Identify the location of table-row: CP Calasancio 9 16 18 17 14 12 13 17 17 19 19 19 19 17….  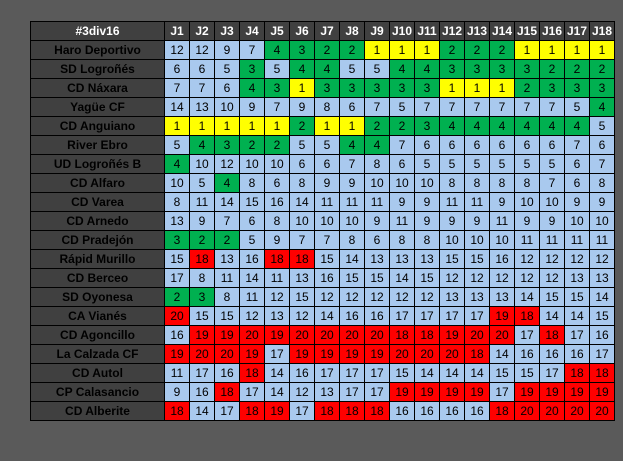
(322, 392).